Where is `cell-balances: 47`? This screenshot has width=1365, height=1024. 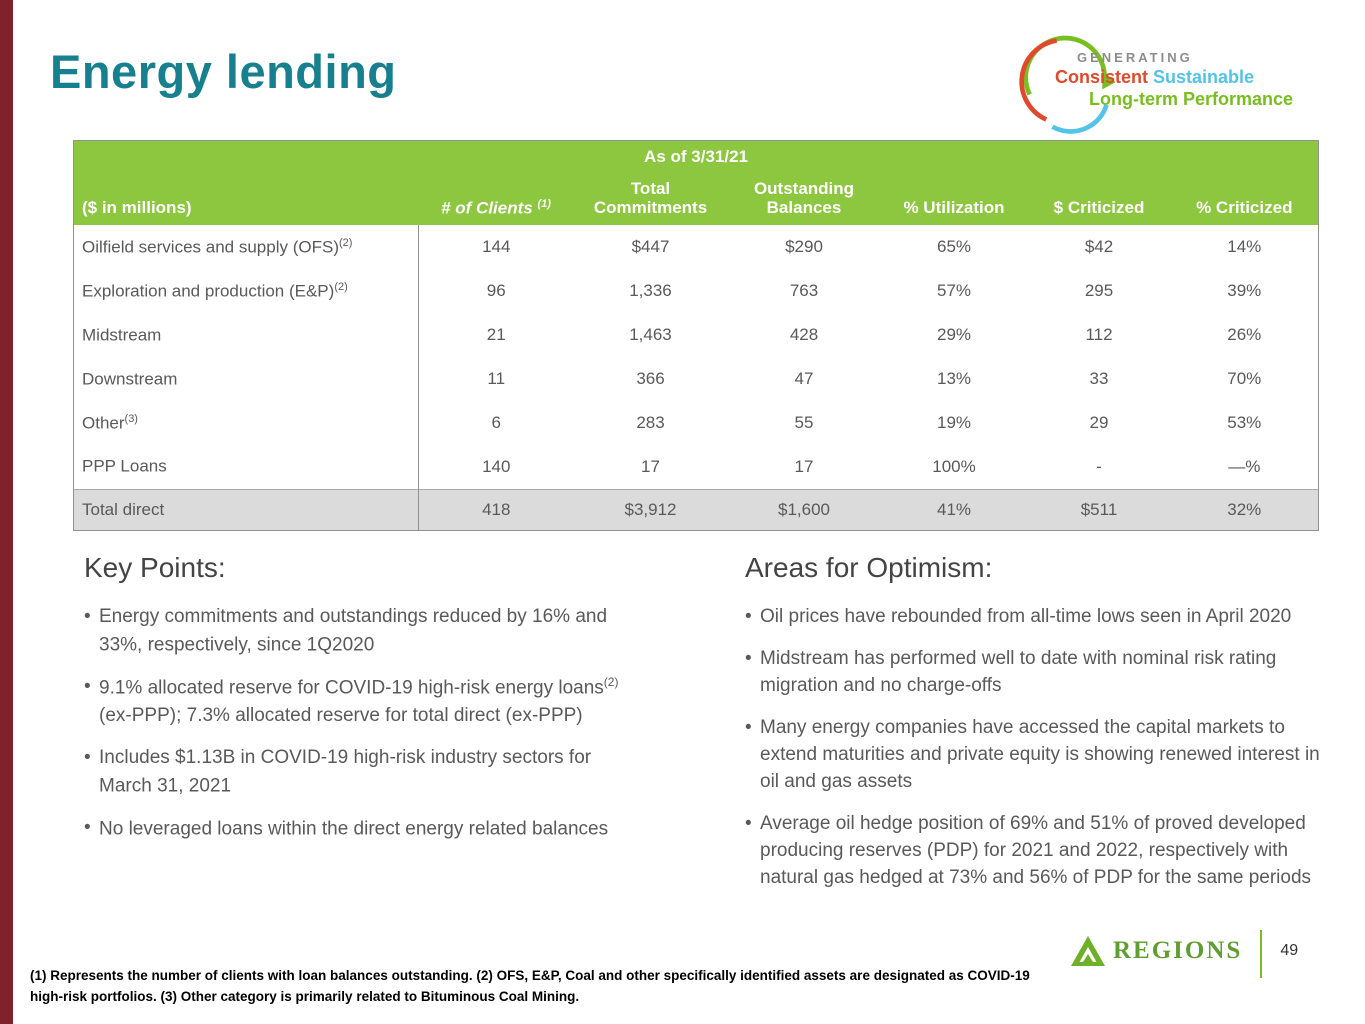 cell-balances: 47 is located at coordinates (804, 379).